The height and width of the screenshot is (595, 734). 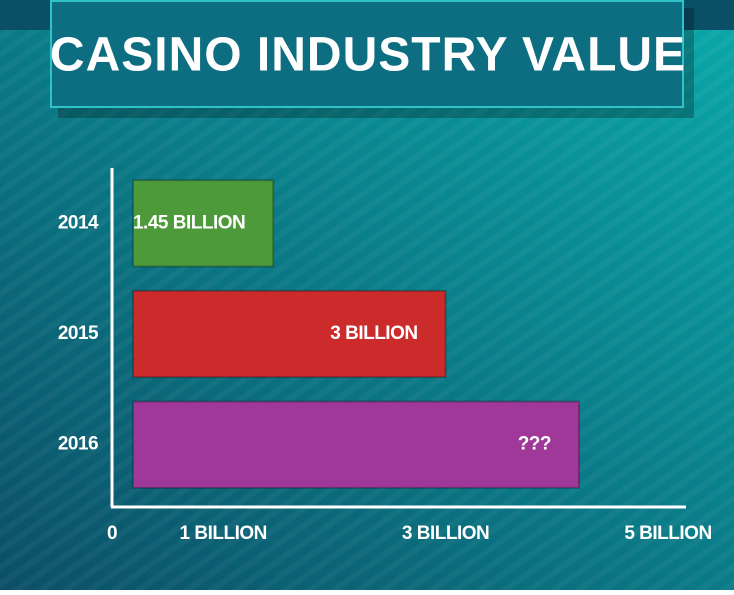 I want to click on x-tick-label: 5 BILLION, so click(x=667, y=533).